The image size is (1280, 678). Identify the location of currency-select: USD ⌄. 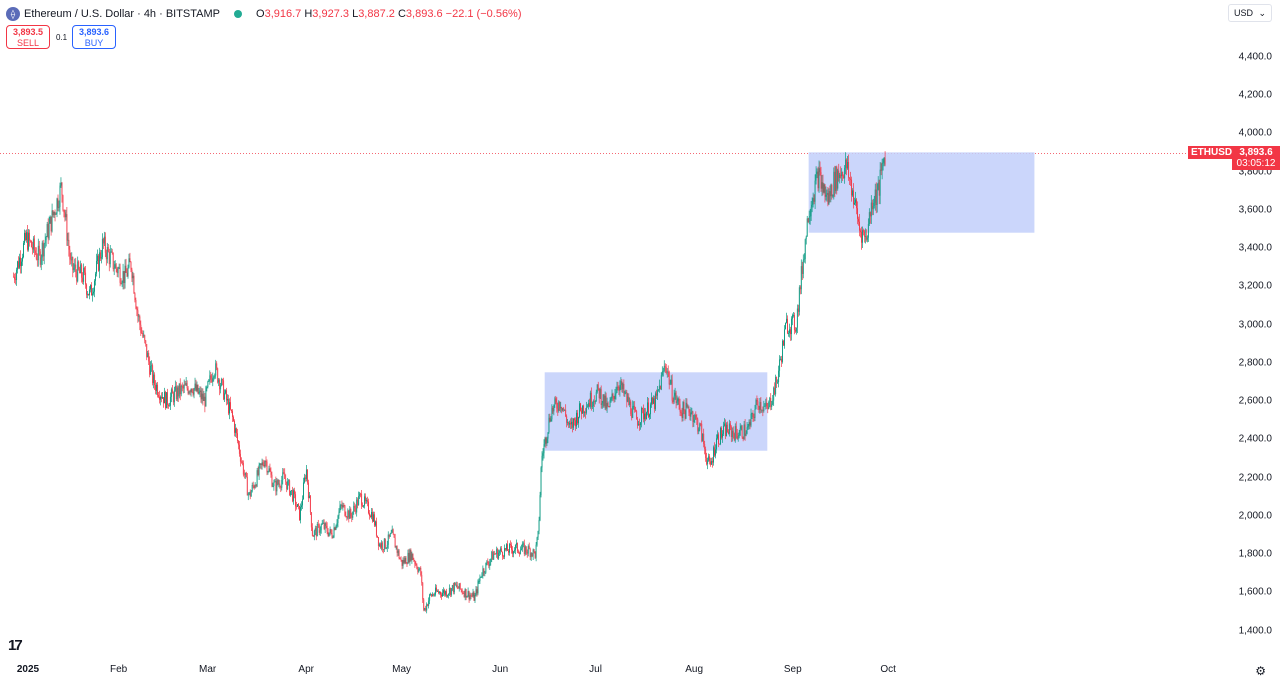
(1250, 13).